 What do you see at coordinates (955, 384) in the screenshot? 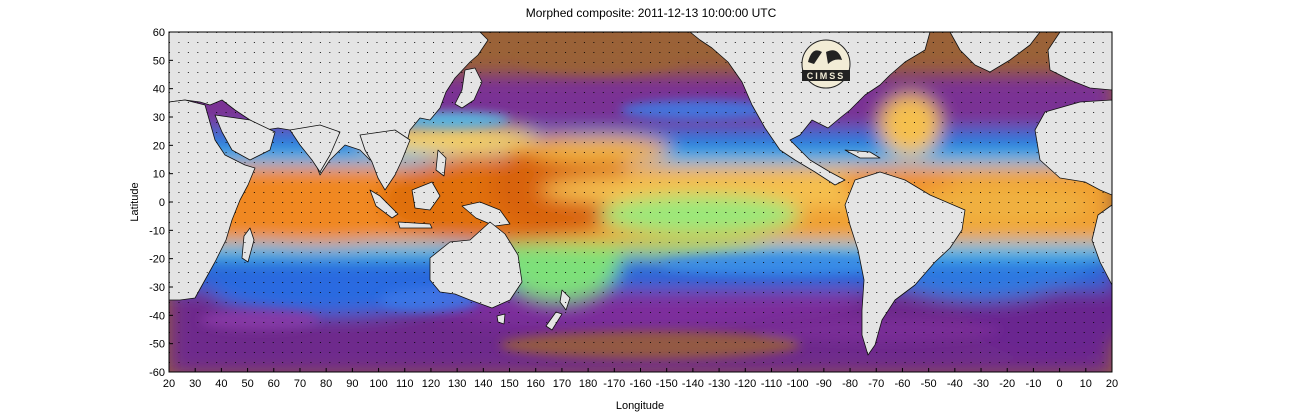
I see `lon-tick-label: -40` at bounding box center [955, 384].